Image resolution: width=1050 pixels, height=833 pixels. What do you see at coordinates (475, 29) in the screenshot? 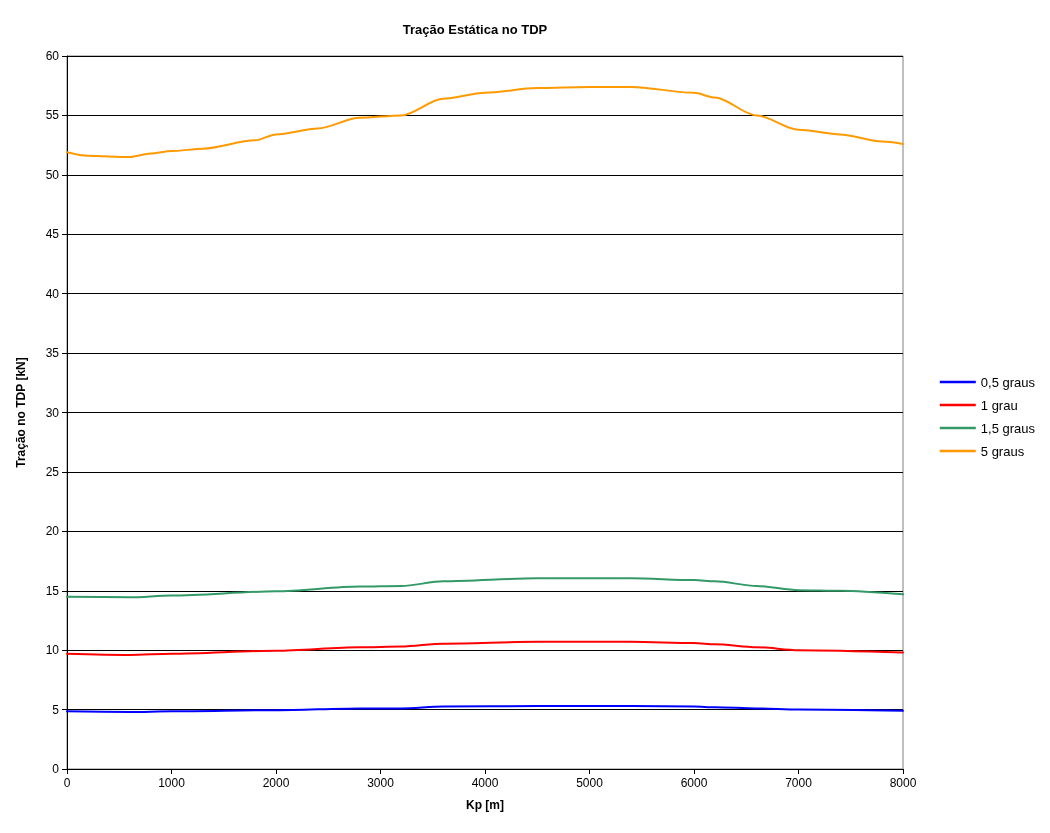
I see `chart-title: Tração Estática no TDP` at bounding box center [475, 29].